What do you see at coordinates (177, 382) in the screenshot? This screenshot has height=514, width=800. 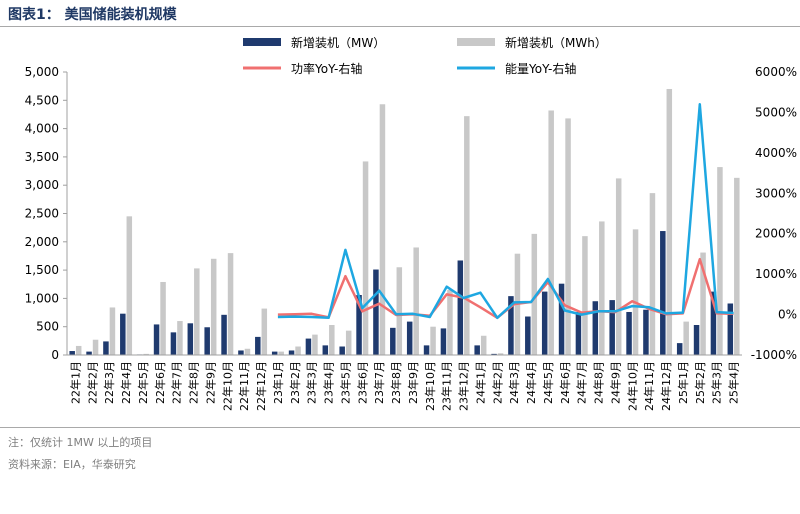 I see `x-tick-label: 22年7月` at bounding box center [177, 382].